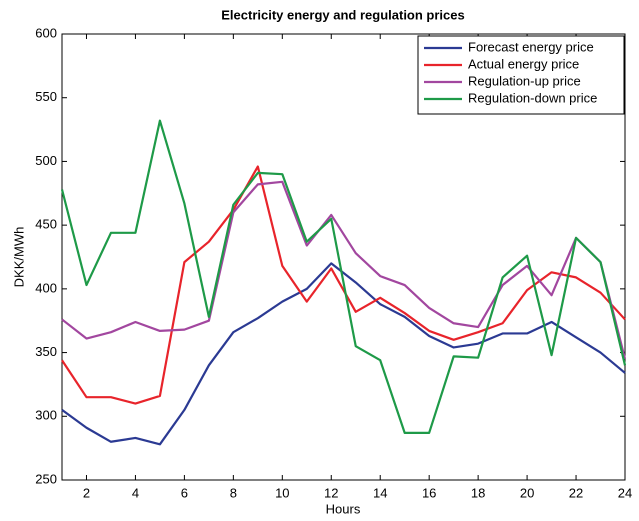  What do you see at coordinates (46, 32) in the screenshot?
I see `y-tick-label: 600` at bounding box center [46, 32].